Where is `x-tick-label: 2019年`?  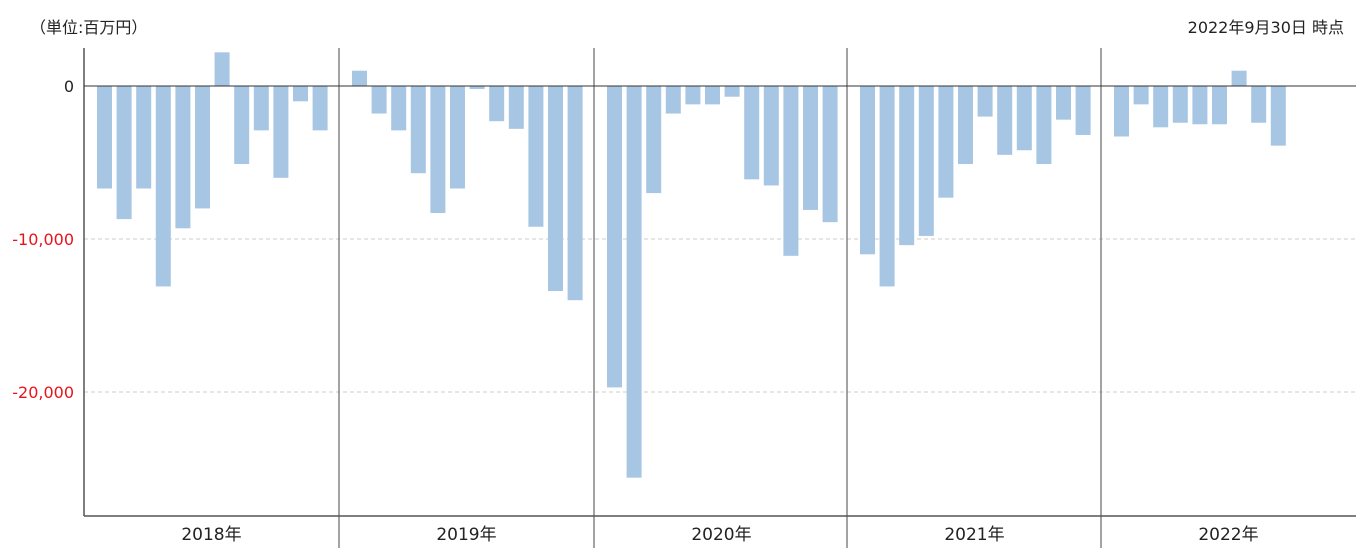
x-tick-label: 2019年 is located at coordinates (466, 535).